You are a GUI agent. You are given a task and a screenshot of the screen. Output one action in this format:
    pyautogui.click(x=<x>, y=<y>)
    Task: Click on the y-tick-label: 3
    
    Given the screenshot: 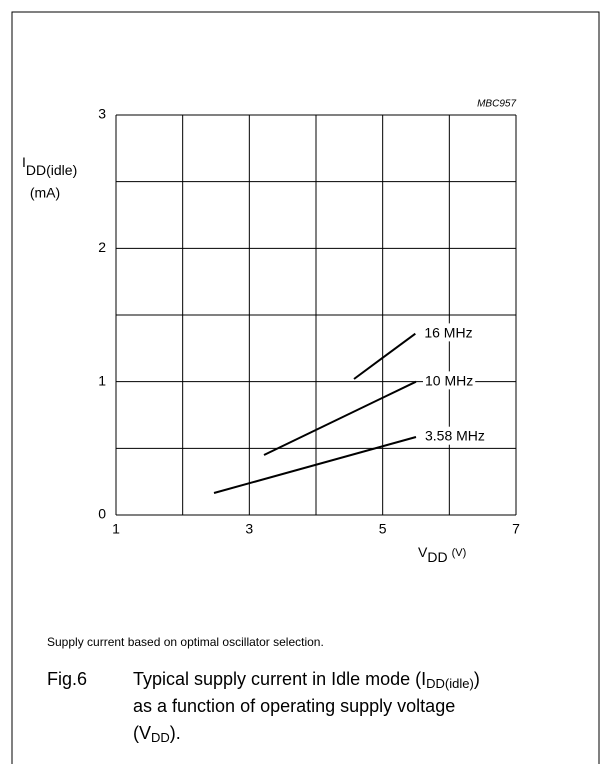 What is the action you would take?
    pyautogui.click(x=102, y=114)
    